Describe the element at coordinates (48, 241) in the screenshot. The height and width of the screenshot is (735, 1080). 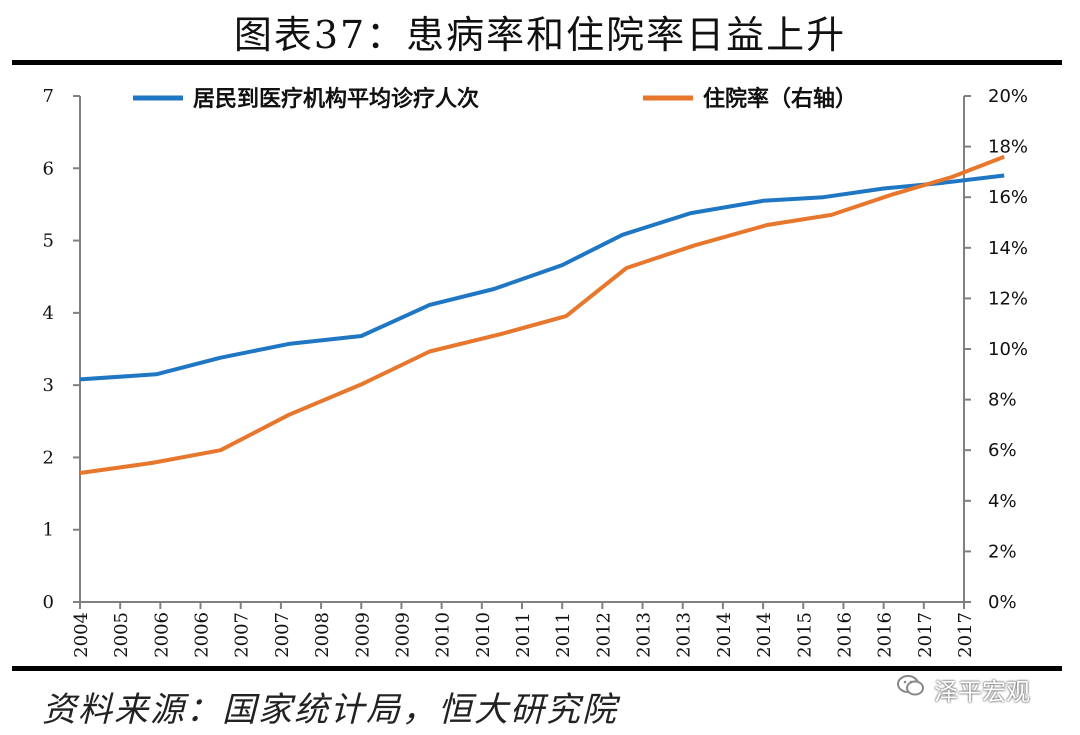
I see `left-tick-label: 5` at that location.